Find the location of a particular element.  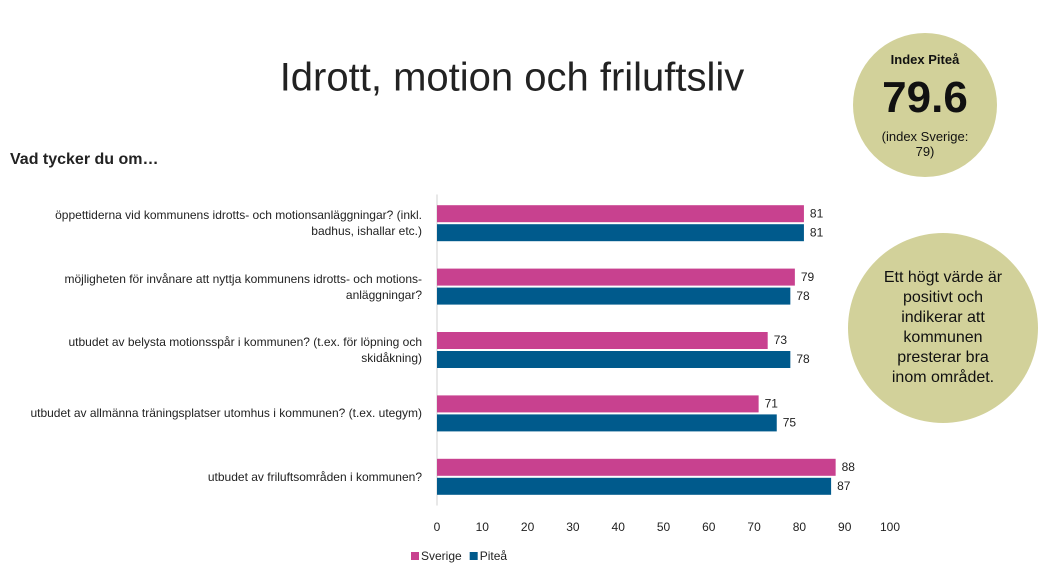

chart-title: Idrott, motion och friluftsliv is located at coordinates (512, 78).